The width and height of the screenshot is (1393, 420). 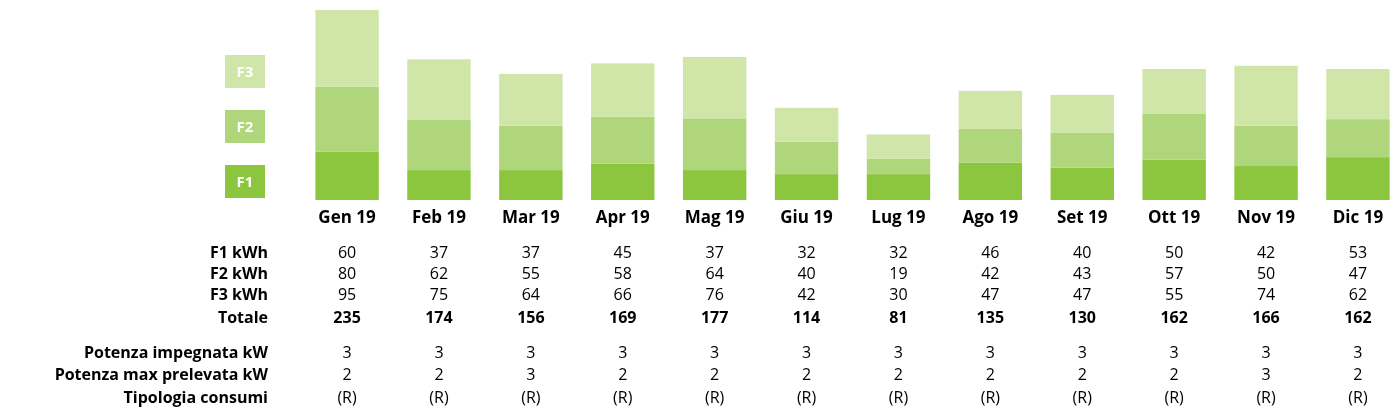 I want to click on data-label: 50, so click(x=1174, y=252).